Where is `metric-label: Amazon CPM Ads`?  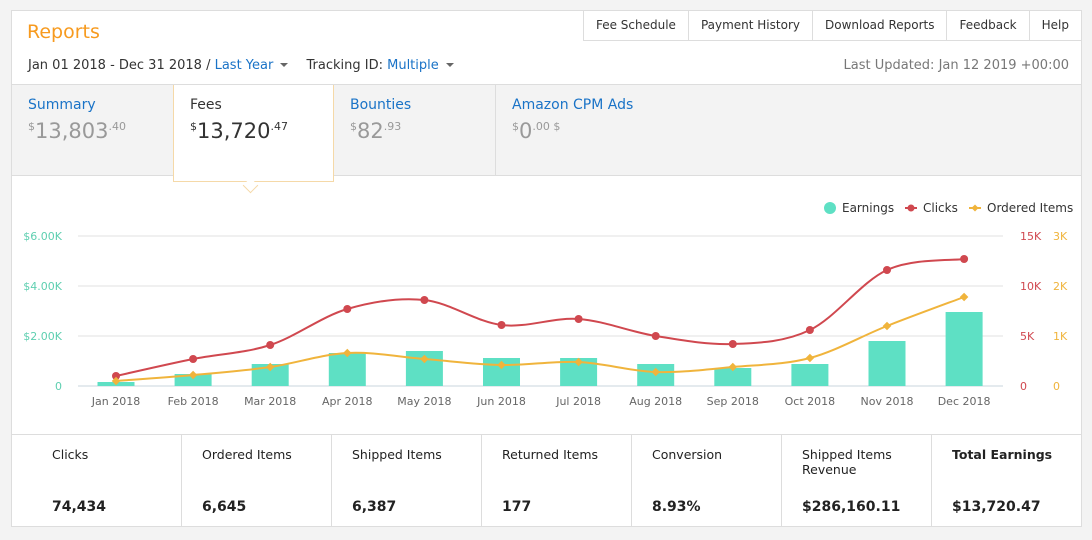
metric-label: Amazon CPM Ads is located at coordinates (573, 105).